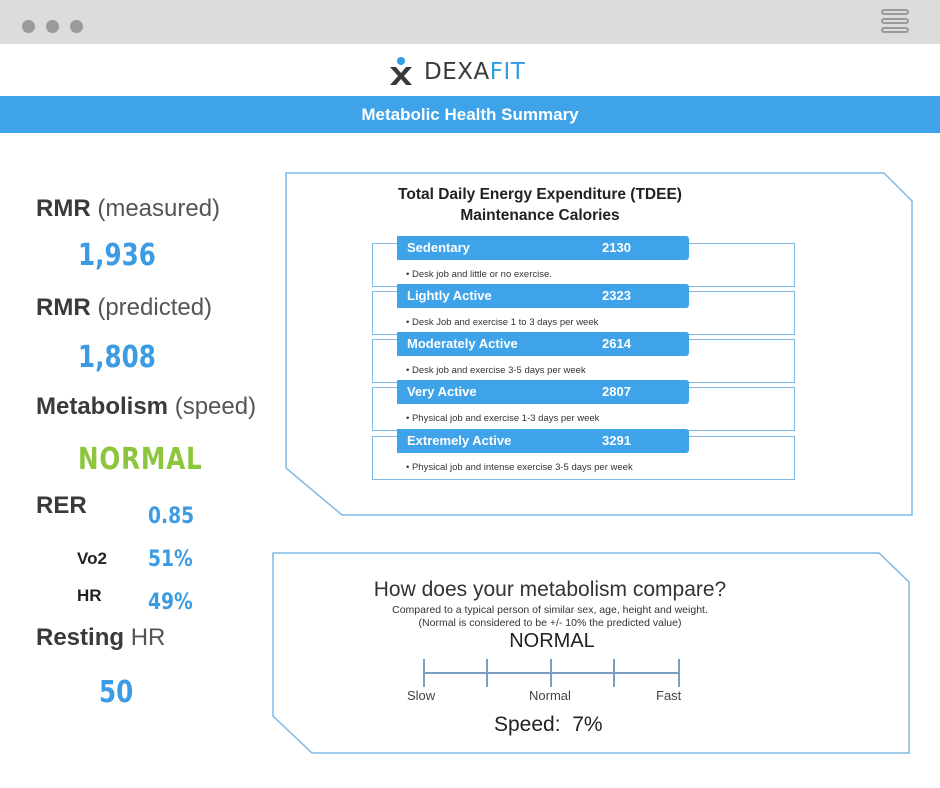  What do you see at coordinates (479, 274) in the screenshot?
I see `tdee-level-description: • Desk job and little or no exercise.` at bounding box center [479, 274].